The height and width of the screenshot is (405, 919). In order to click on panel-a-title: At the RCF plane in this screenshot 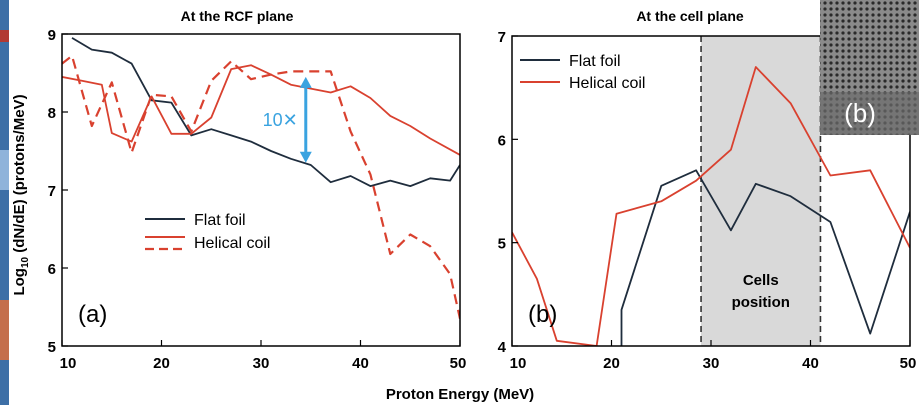, I will do `click(237, 16)`.